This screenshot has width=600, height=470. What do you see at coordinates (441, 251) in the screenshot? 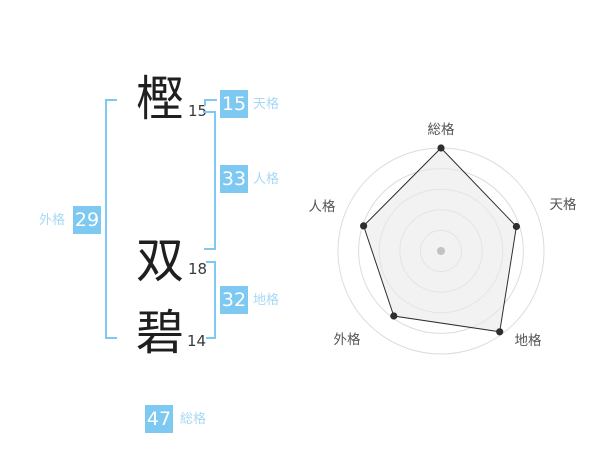
I see `radar-center-dot` at bounding box center [441, 251].